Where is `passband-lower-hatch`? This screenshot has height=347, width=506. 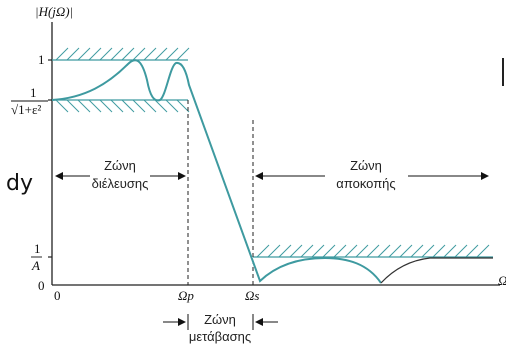 passband-lower-hatch is located at coordinates (122, 106).